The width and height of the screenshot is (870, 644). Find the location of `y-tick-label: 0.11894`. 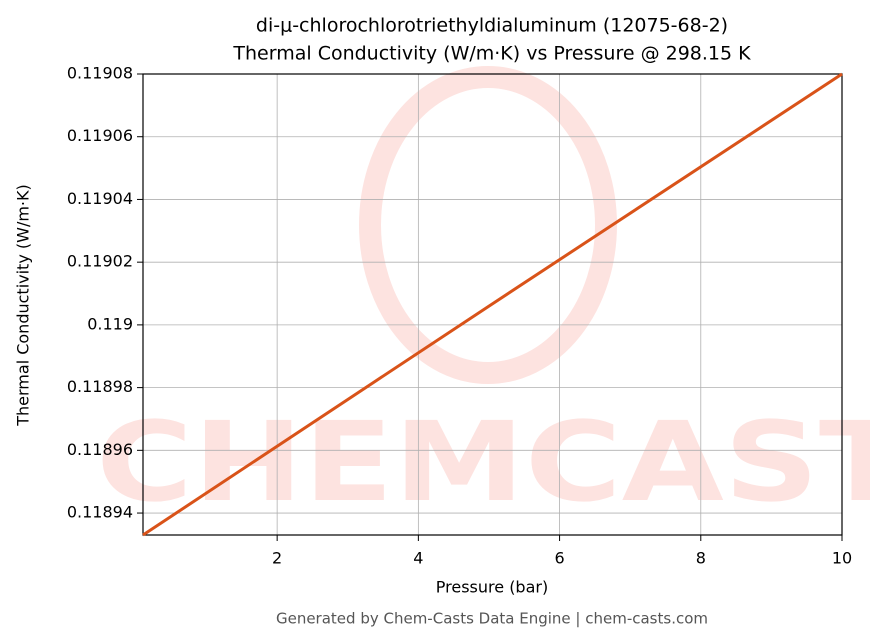

y-tick-label: 0.11894 is located at coordinates (100, 512).